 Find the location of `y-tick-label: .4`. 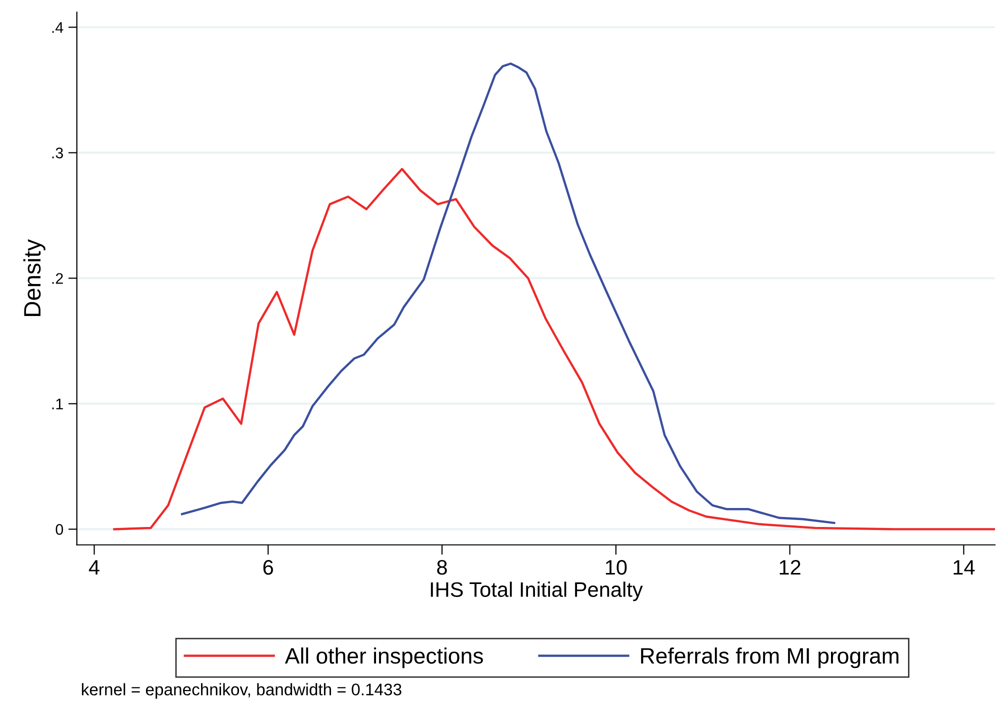

y-tick-label: .4 is located at coordinates (58, 27).